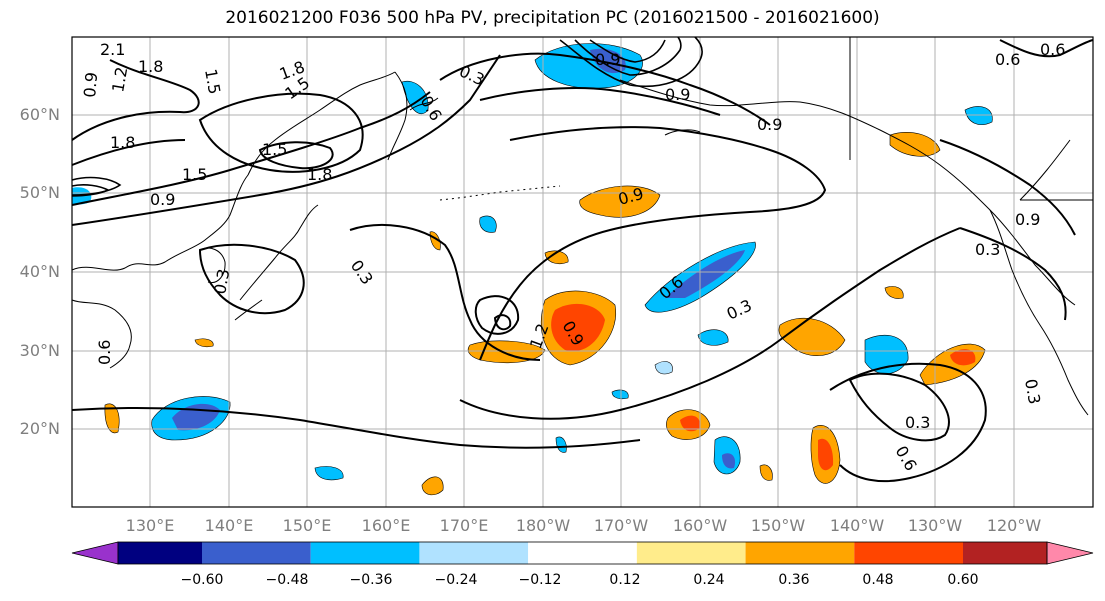 This screenshot has width=1105, height=601. I want to click on colorbar-tick: 0.24, so click(709, 580).